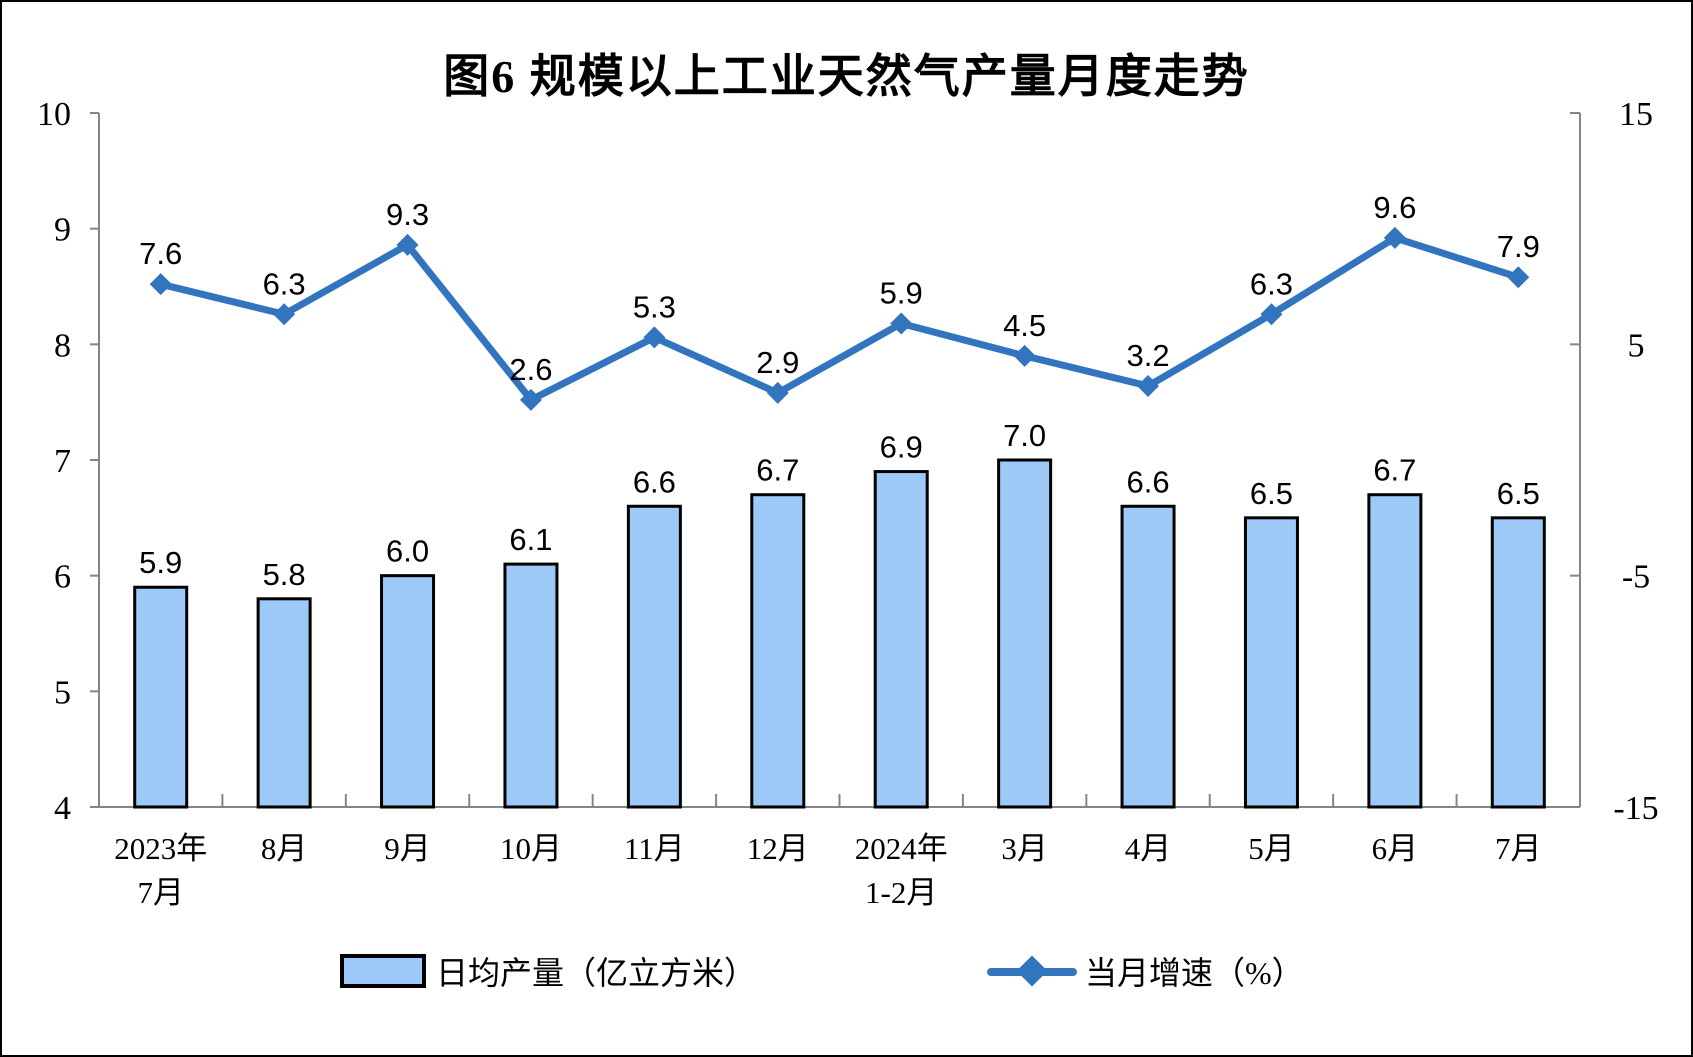 Image resolution: width=1693 pixels, height=1057 pixels. I want to click on right-axis-tick-label: -5, so click(1636, 577).